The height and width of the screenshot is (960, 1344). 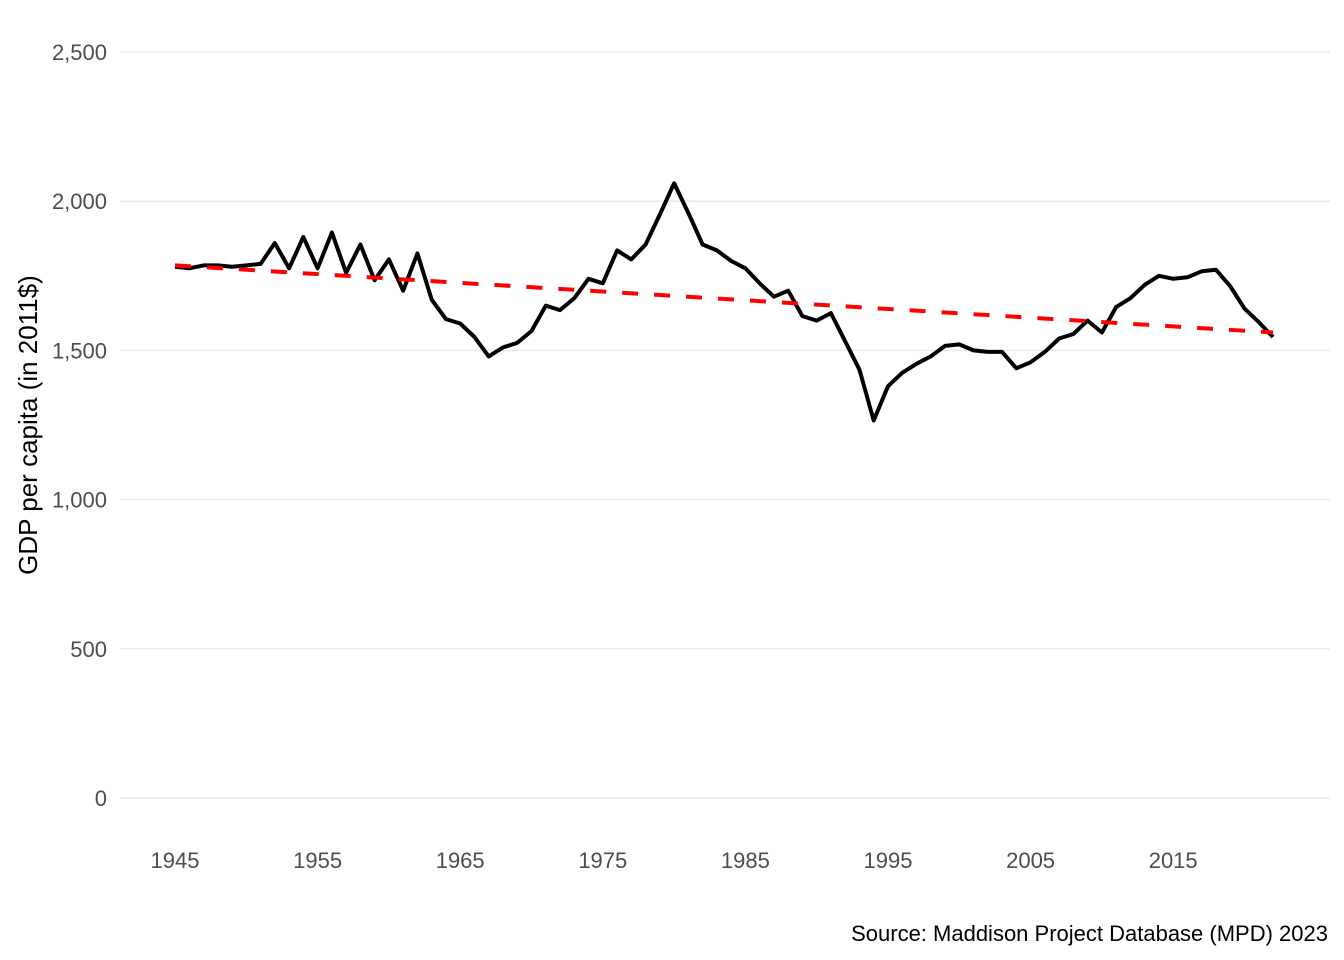 What do you see at coordinates (88, 649) in the screenshot?
I see `y-tick-label: 500` at bounding box center [88, 649].